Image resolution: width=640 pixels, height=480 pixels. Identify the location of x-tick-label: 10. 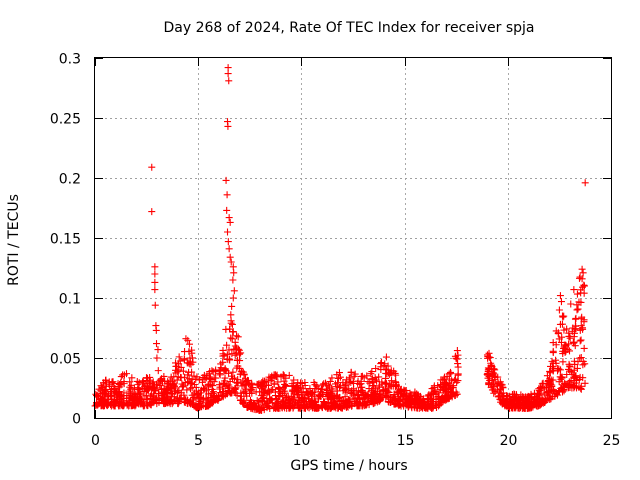
(302, 441).